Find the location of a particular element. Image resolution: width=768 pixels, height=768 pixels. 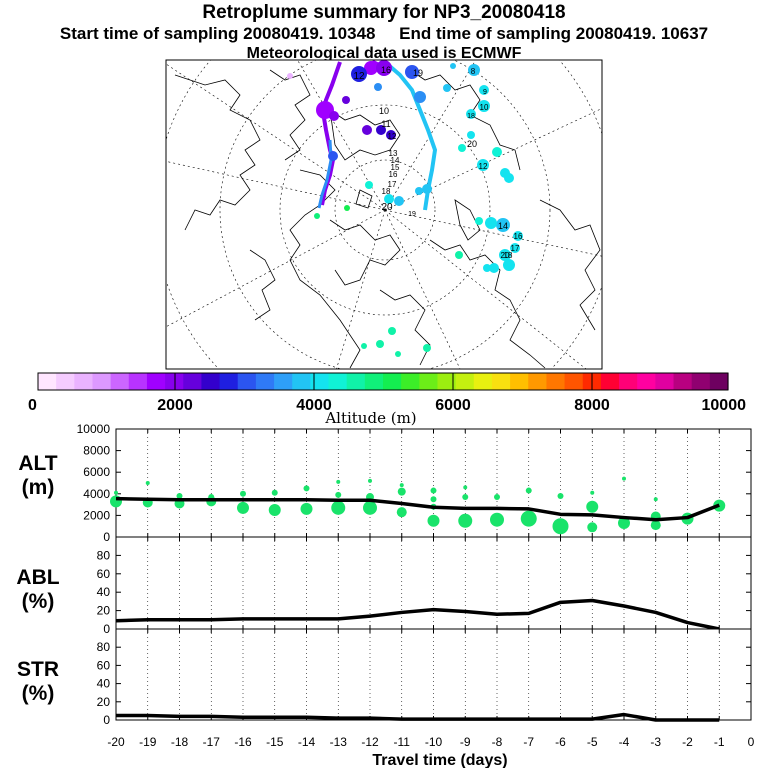

altitude-colorbar: 0 2000 4000 6000 8000 10000 is located at coordinates (387, 393).